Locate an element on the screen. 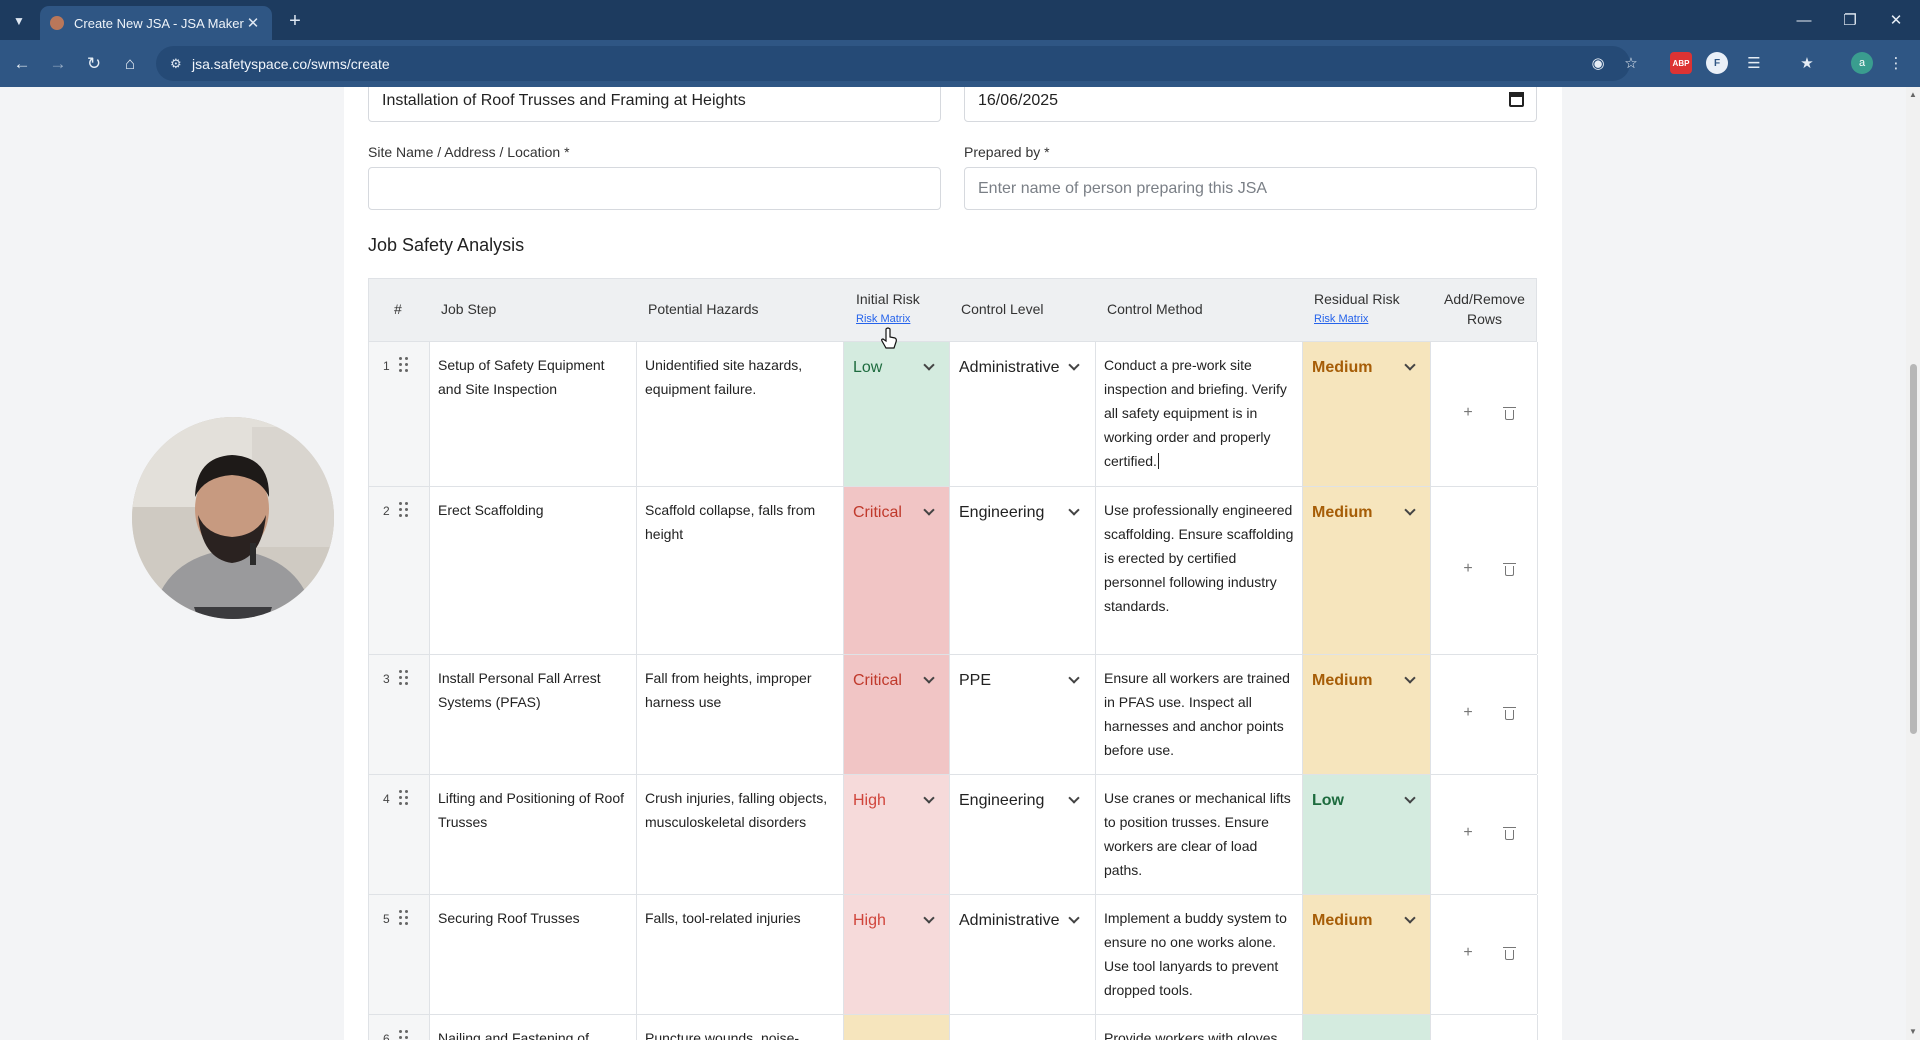  calendar-icon is located at coordinates (1516, 99).